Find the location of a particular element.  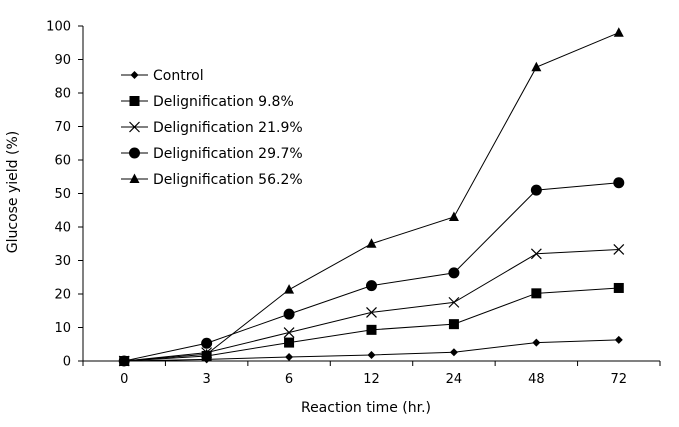

legend-item: Control is located at coordinates (162, 76).